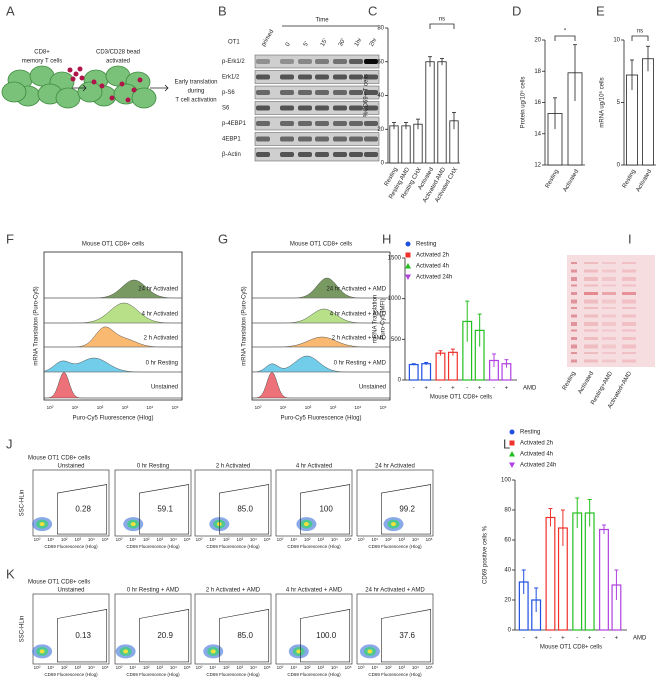  Describe the element at coordinates (640, 38) in the screenshot. I see `sig-bracket` at that location.